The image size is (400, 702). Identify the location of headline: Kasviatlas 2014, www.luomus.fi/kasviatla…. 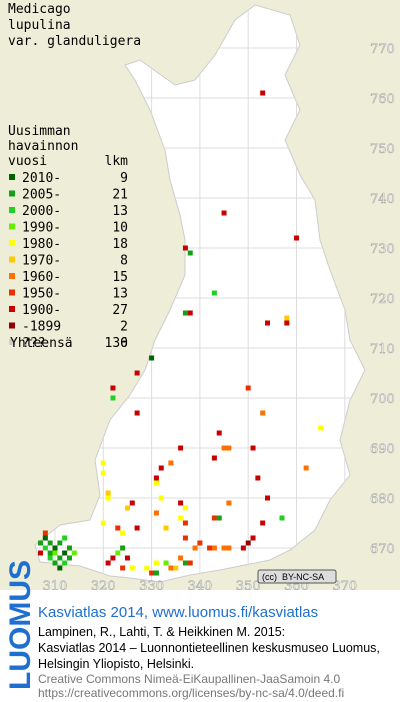
(178, 612).